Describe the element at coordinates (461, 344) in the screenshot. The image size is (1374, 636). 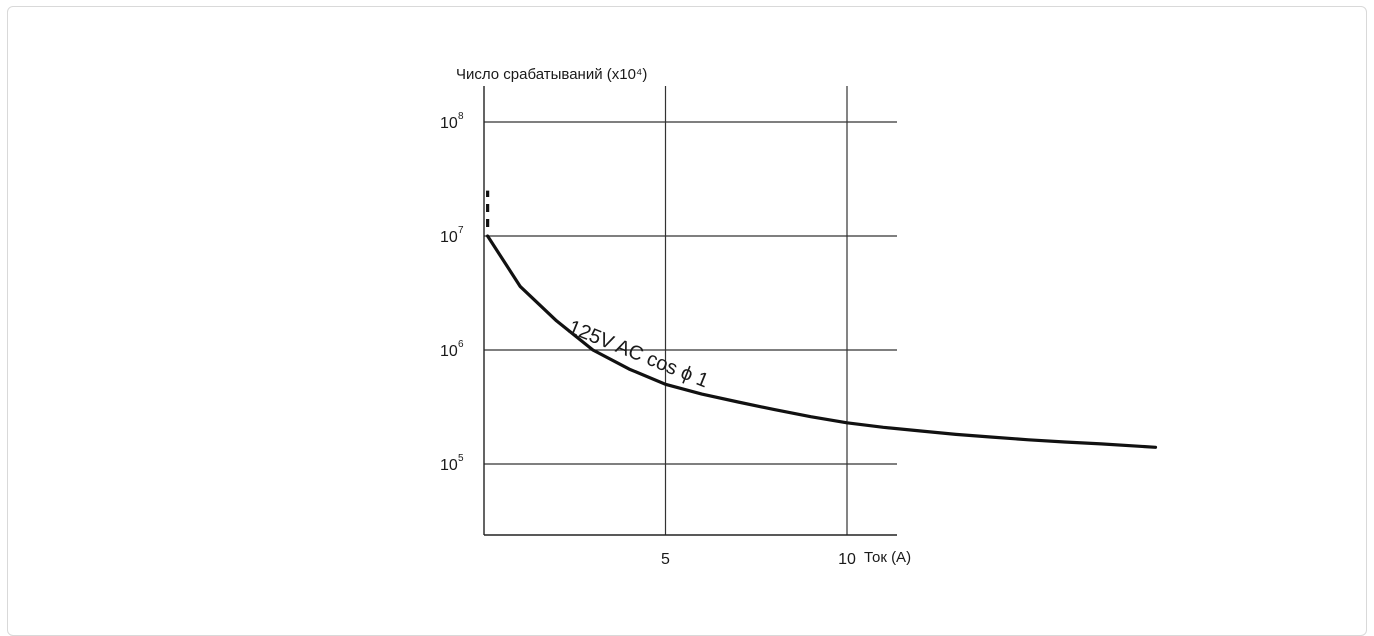
I see `y-tick-exponent-1e6: 6` at that location.